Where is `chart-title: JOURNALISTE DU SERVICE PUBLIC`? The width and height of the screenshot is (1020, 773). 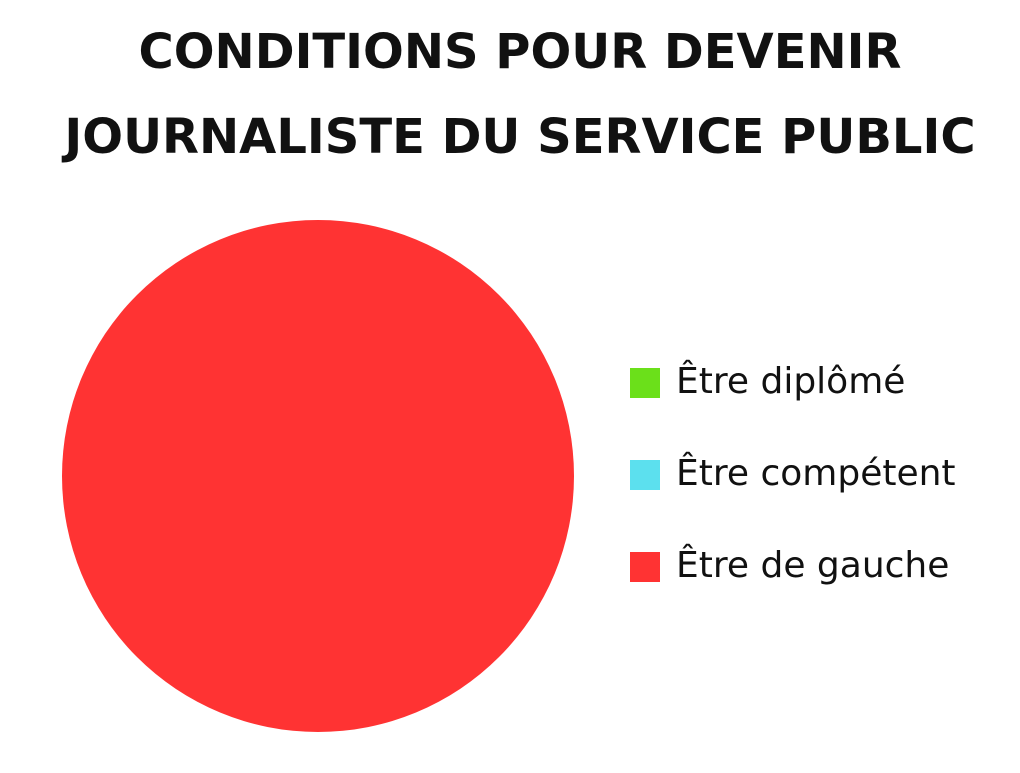
chart-title: JOURNALISTE DU SERVICE PUBLIC is located at coordinates (518, 137).